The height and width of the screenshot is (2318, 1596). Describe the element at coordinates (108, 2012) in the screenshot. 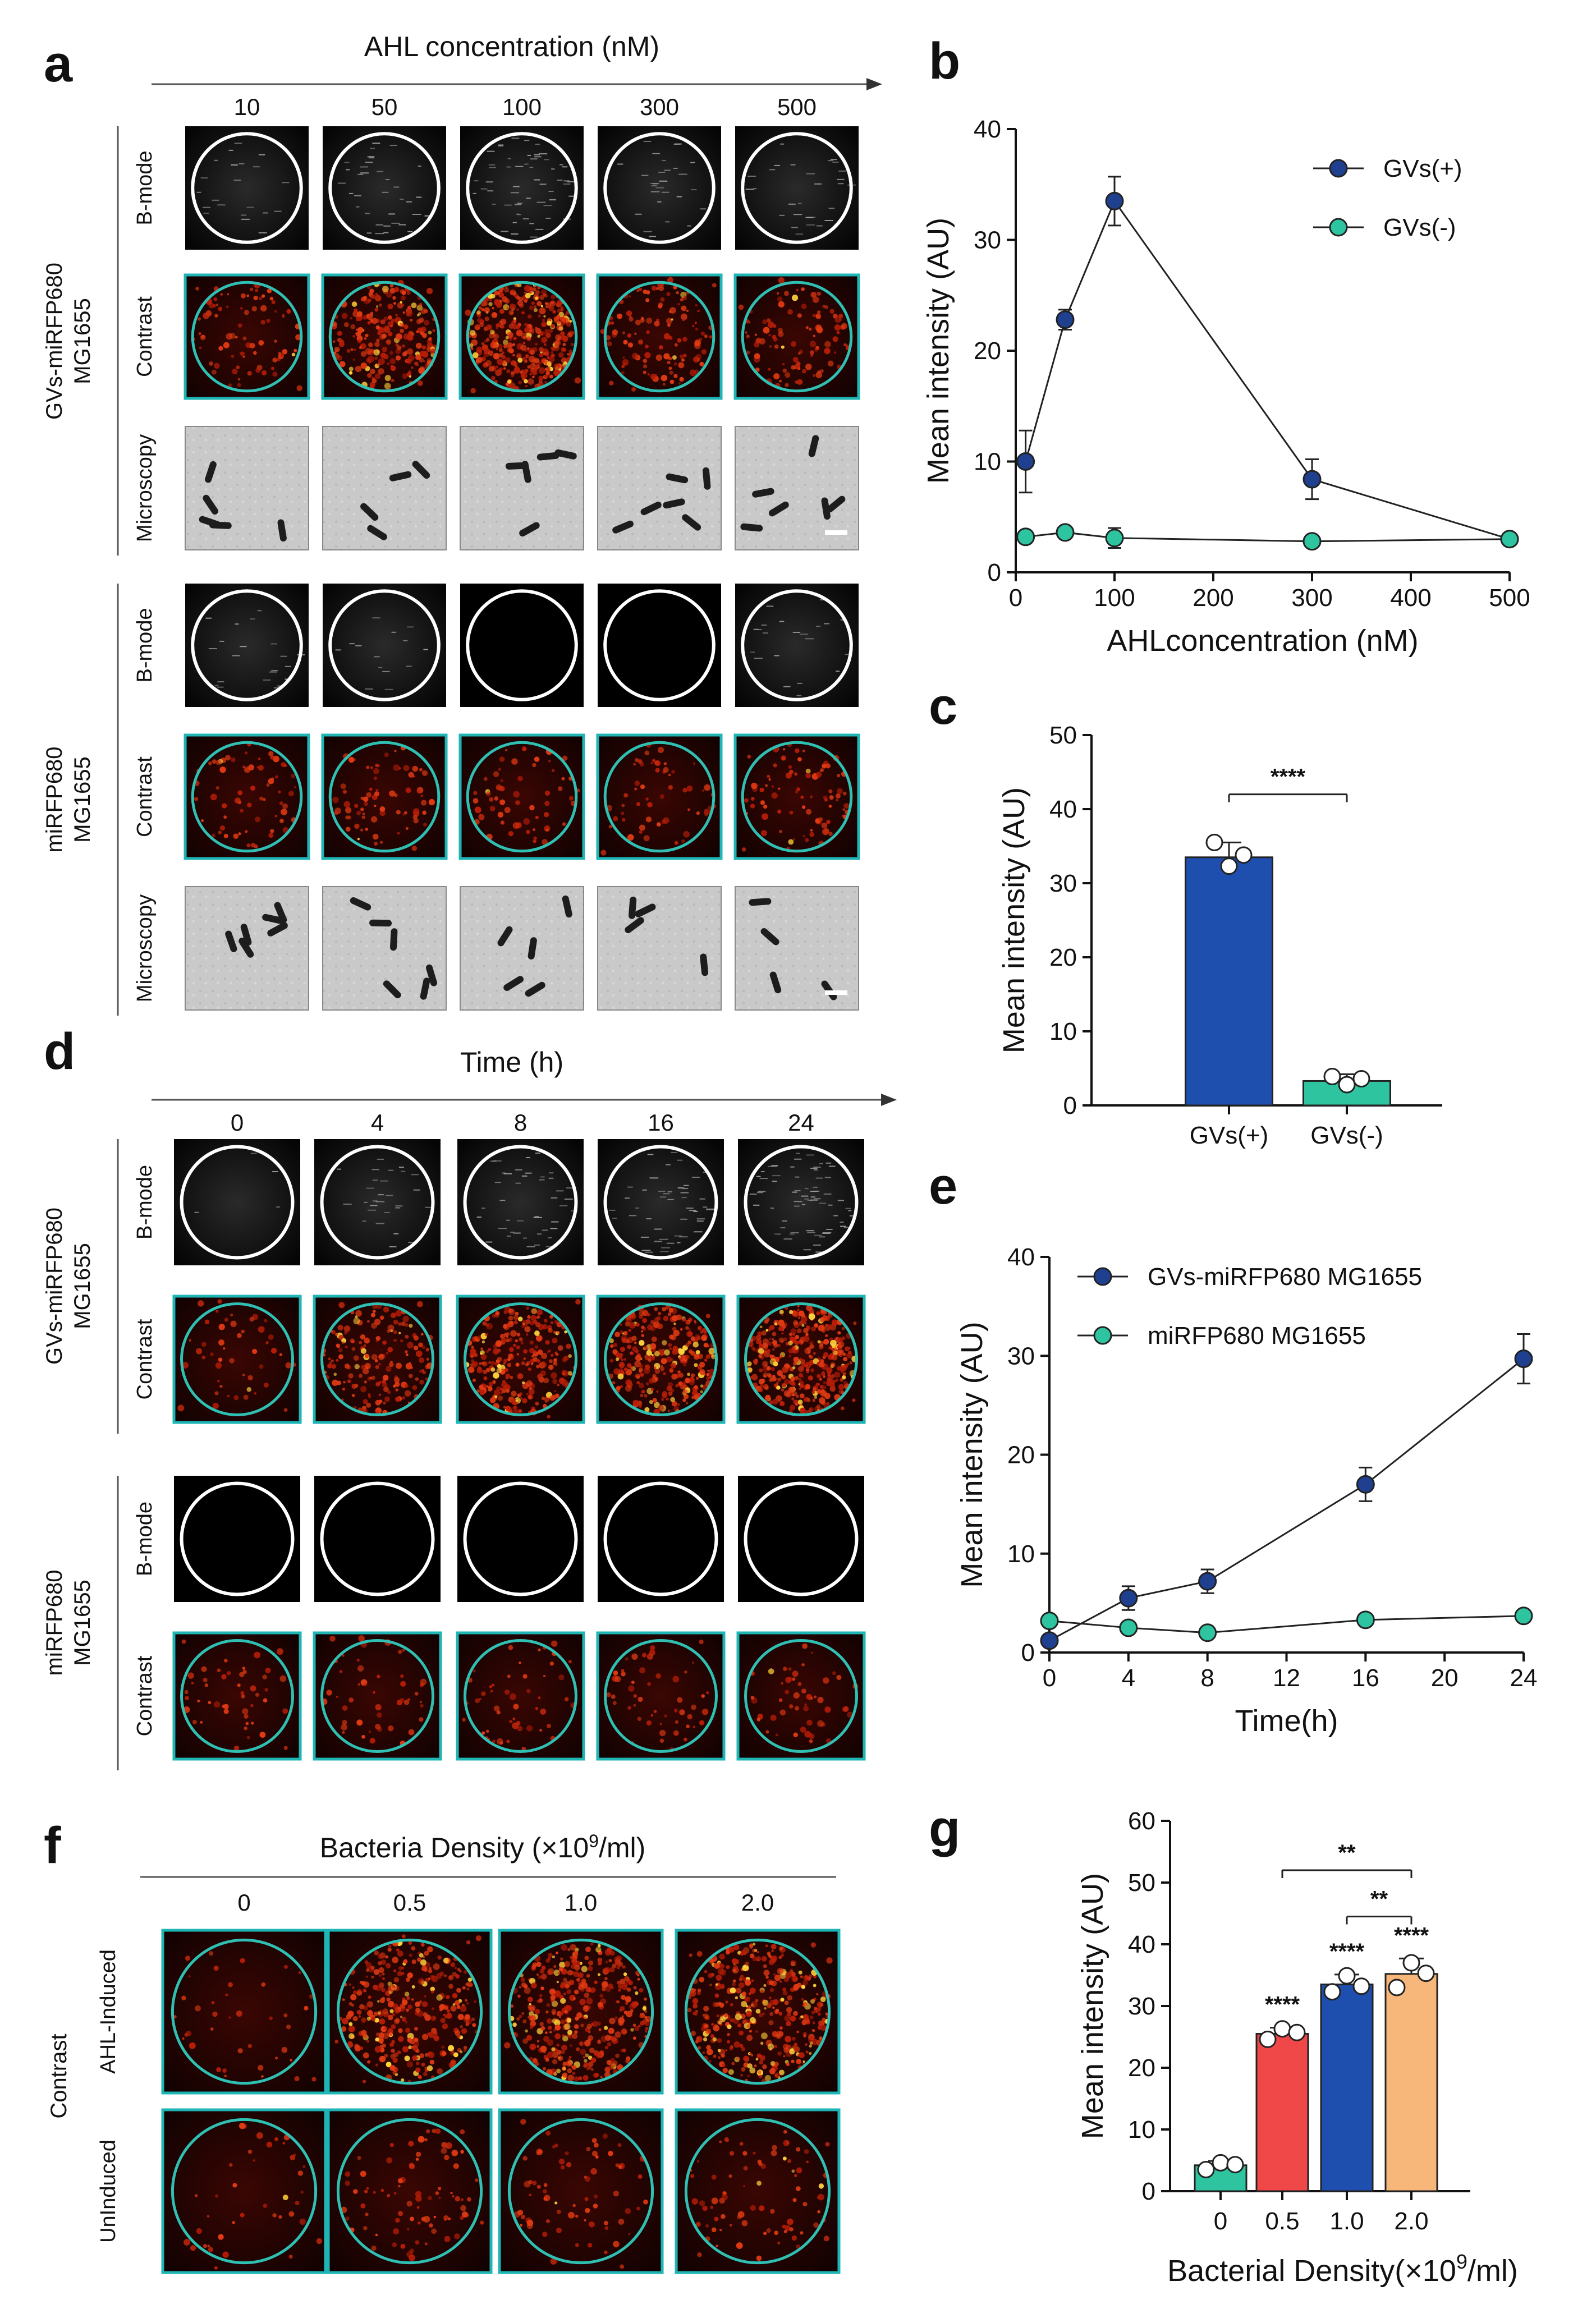

I see `row-label: AHL-Induced` at that location.